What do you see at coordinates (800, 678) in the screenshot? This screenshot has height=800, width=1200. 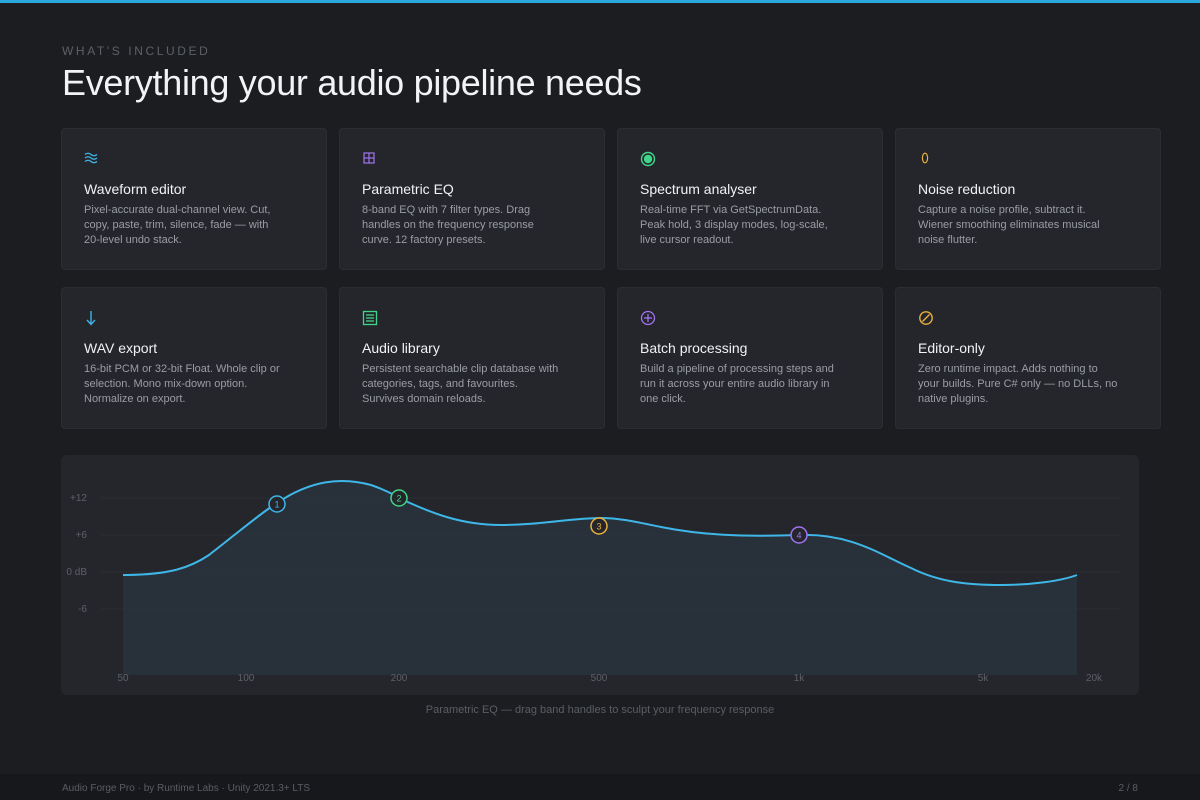 I see `x-label: 1k` at bounding box center [800, 678].